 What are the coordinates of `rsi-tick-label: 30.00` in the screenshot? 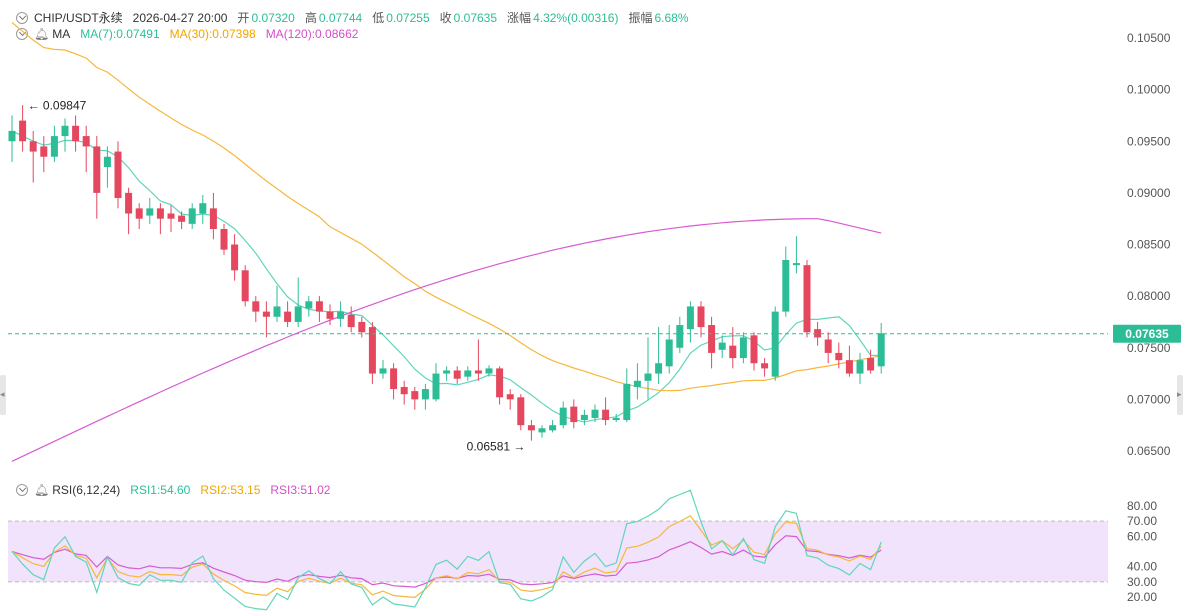 It's located at (1142, 582).